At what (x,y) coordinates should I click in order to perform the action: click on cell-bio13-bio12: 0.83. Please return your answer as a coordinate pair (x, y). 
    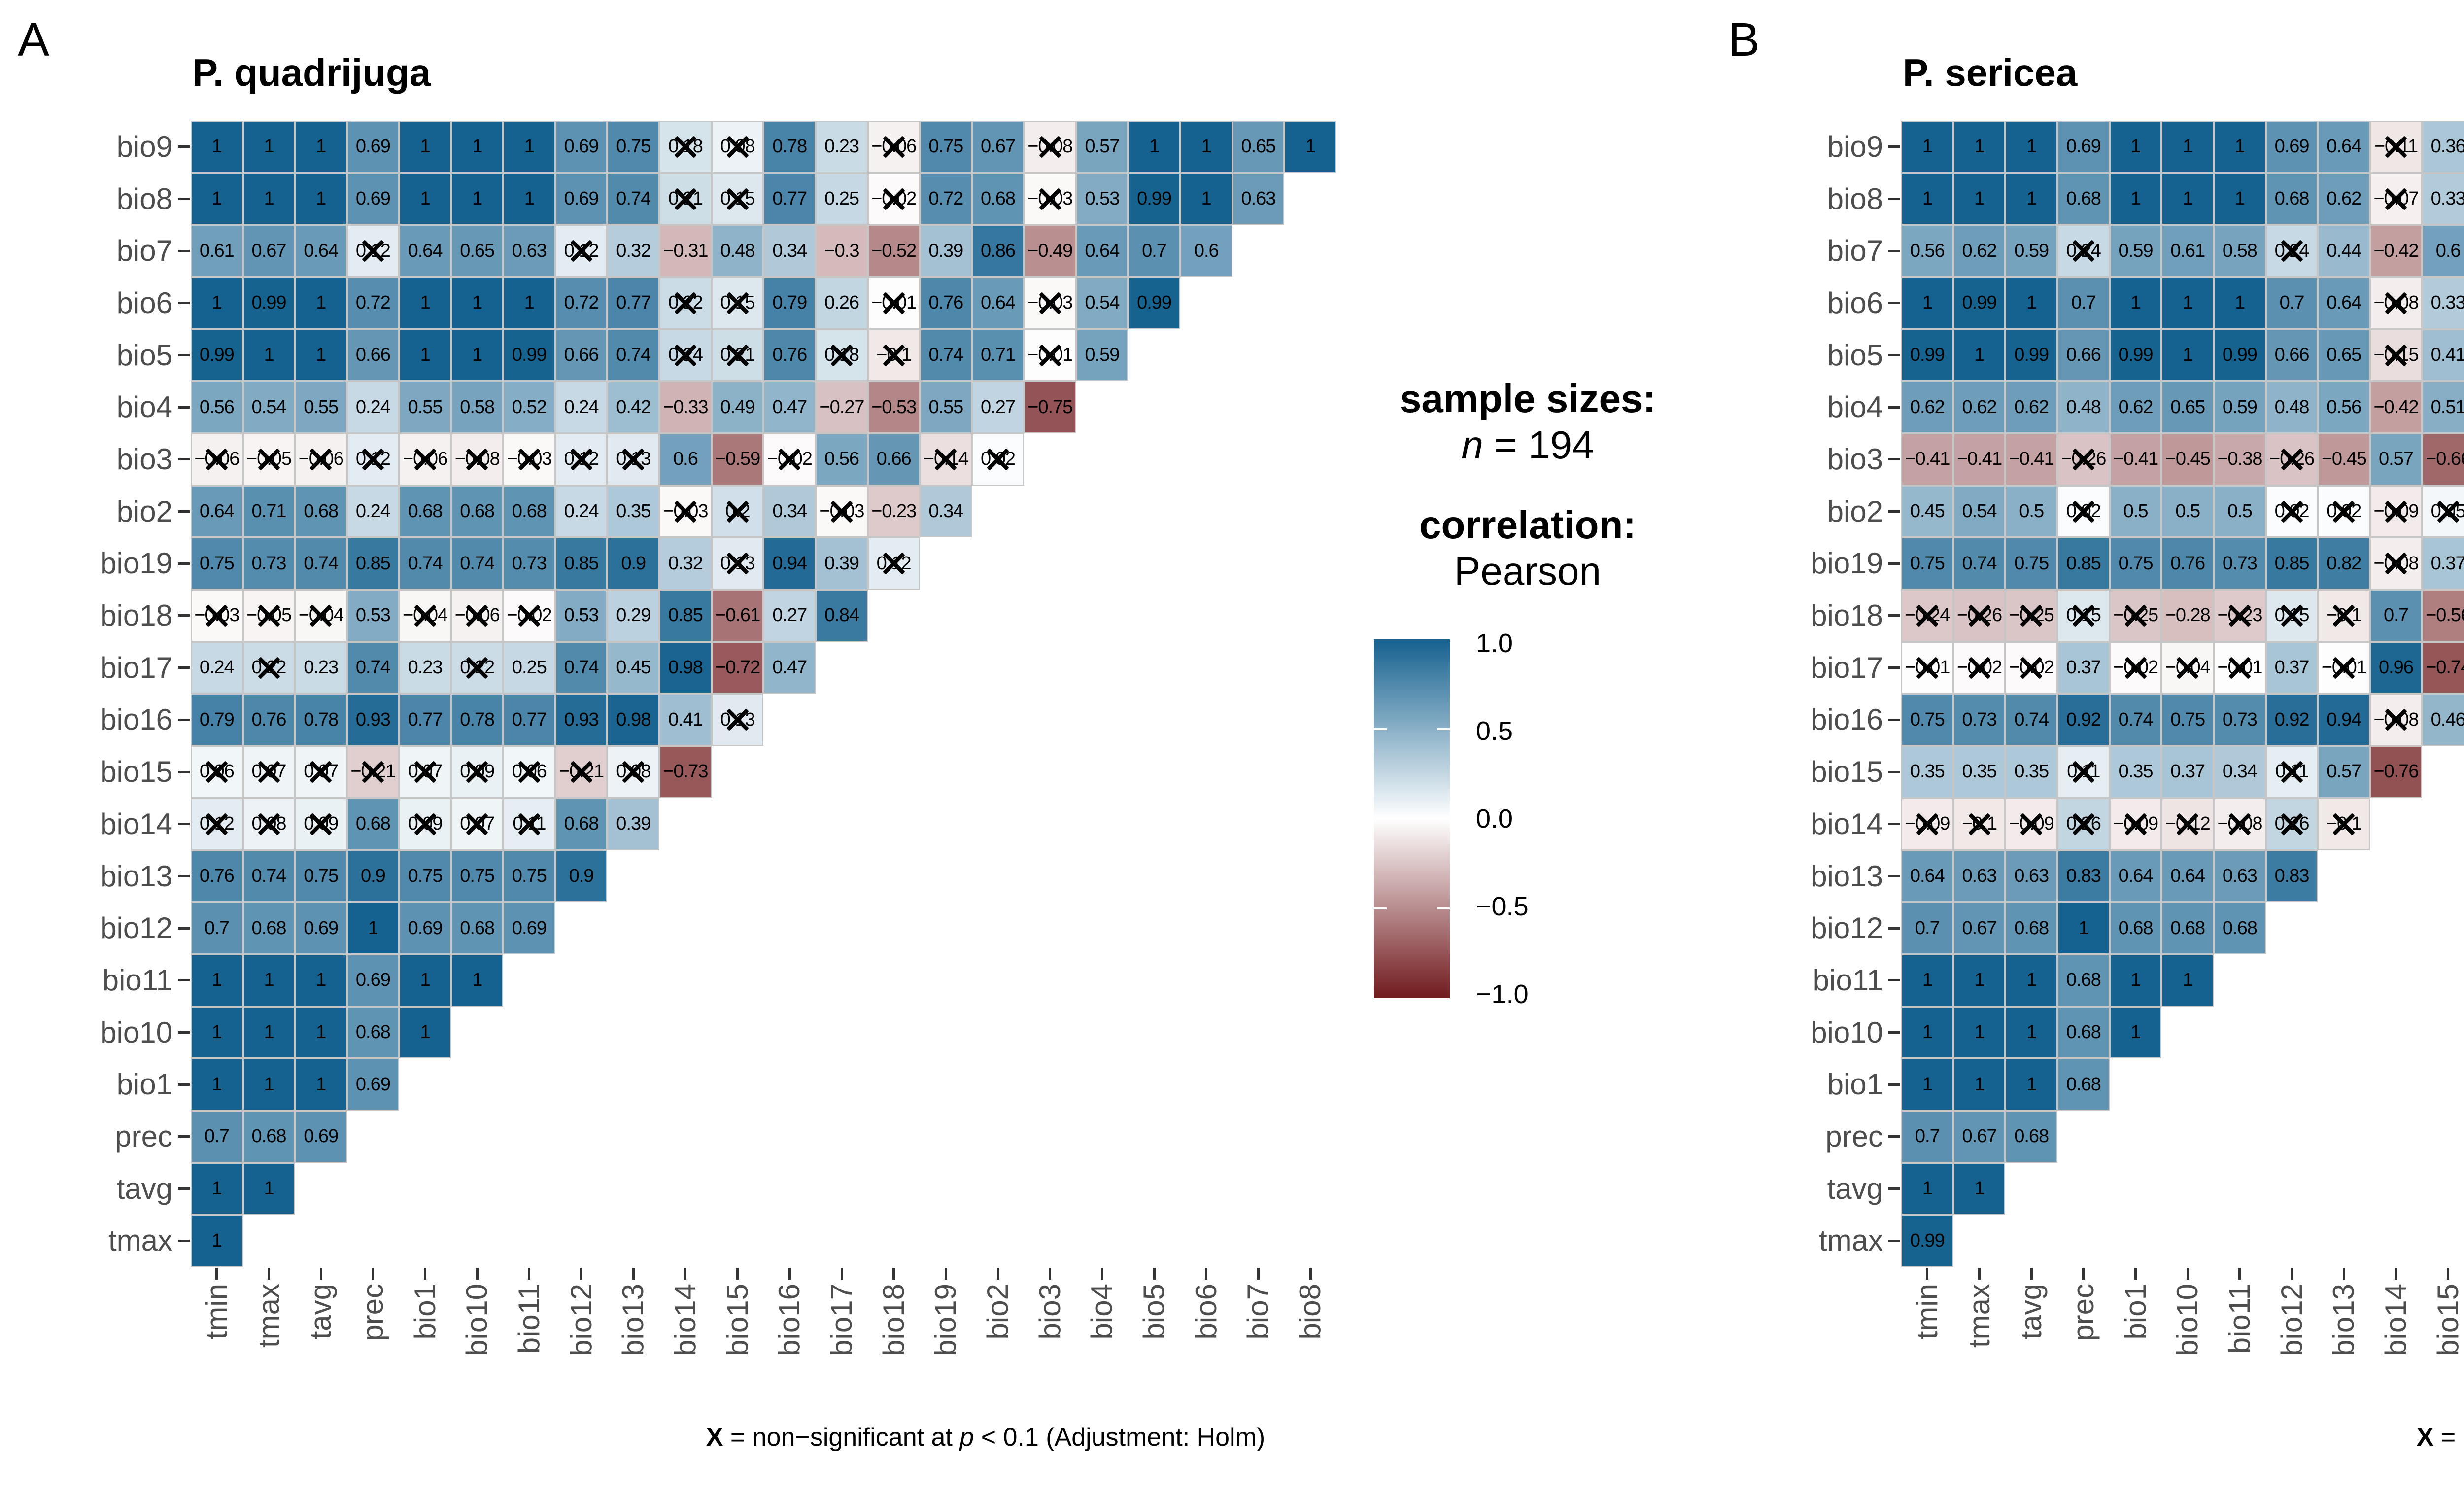
    Looking at the image, I should click on (2291, 877).